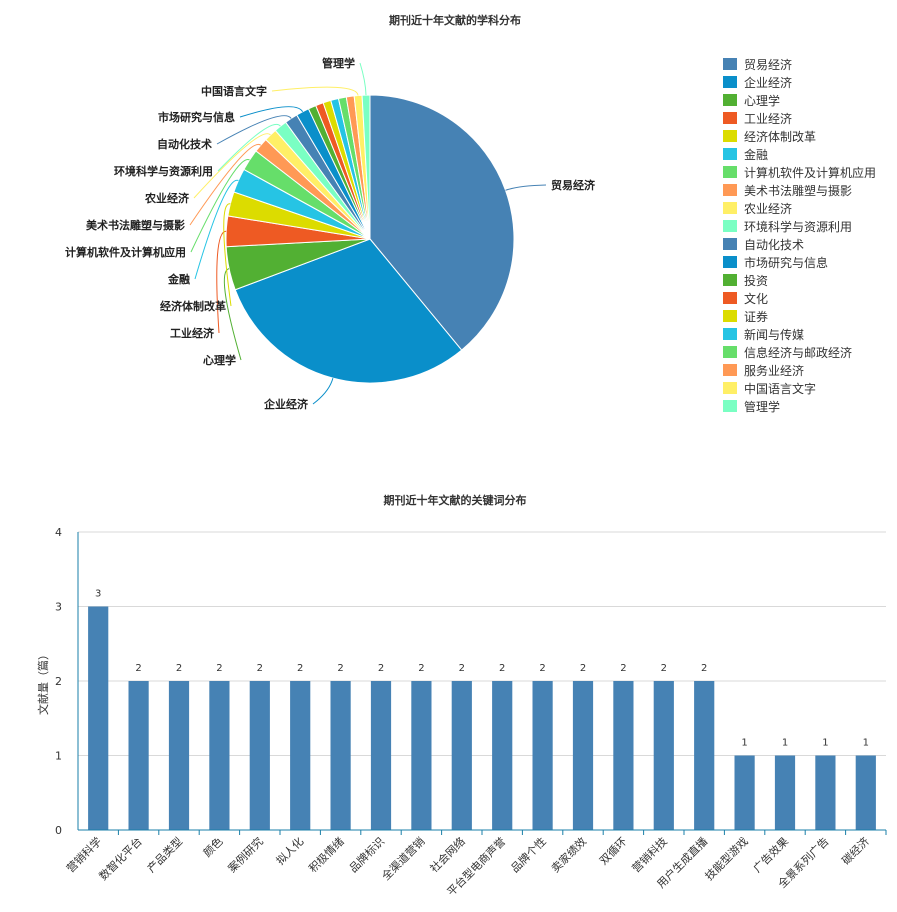 The height and width of the screenshot is (912, 897). I want to click on legend-label-13: 投资, so click(756, 280).